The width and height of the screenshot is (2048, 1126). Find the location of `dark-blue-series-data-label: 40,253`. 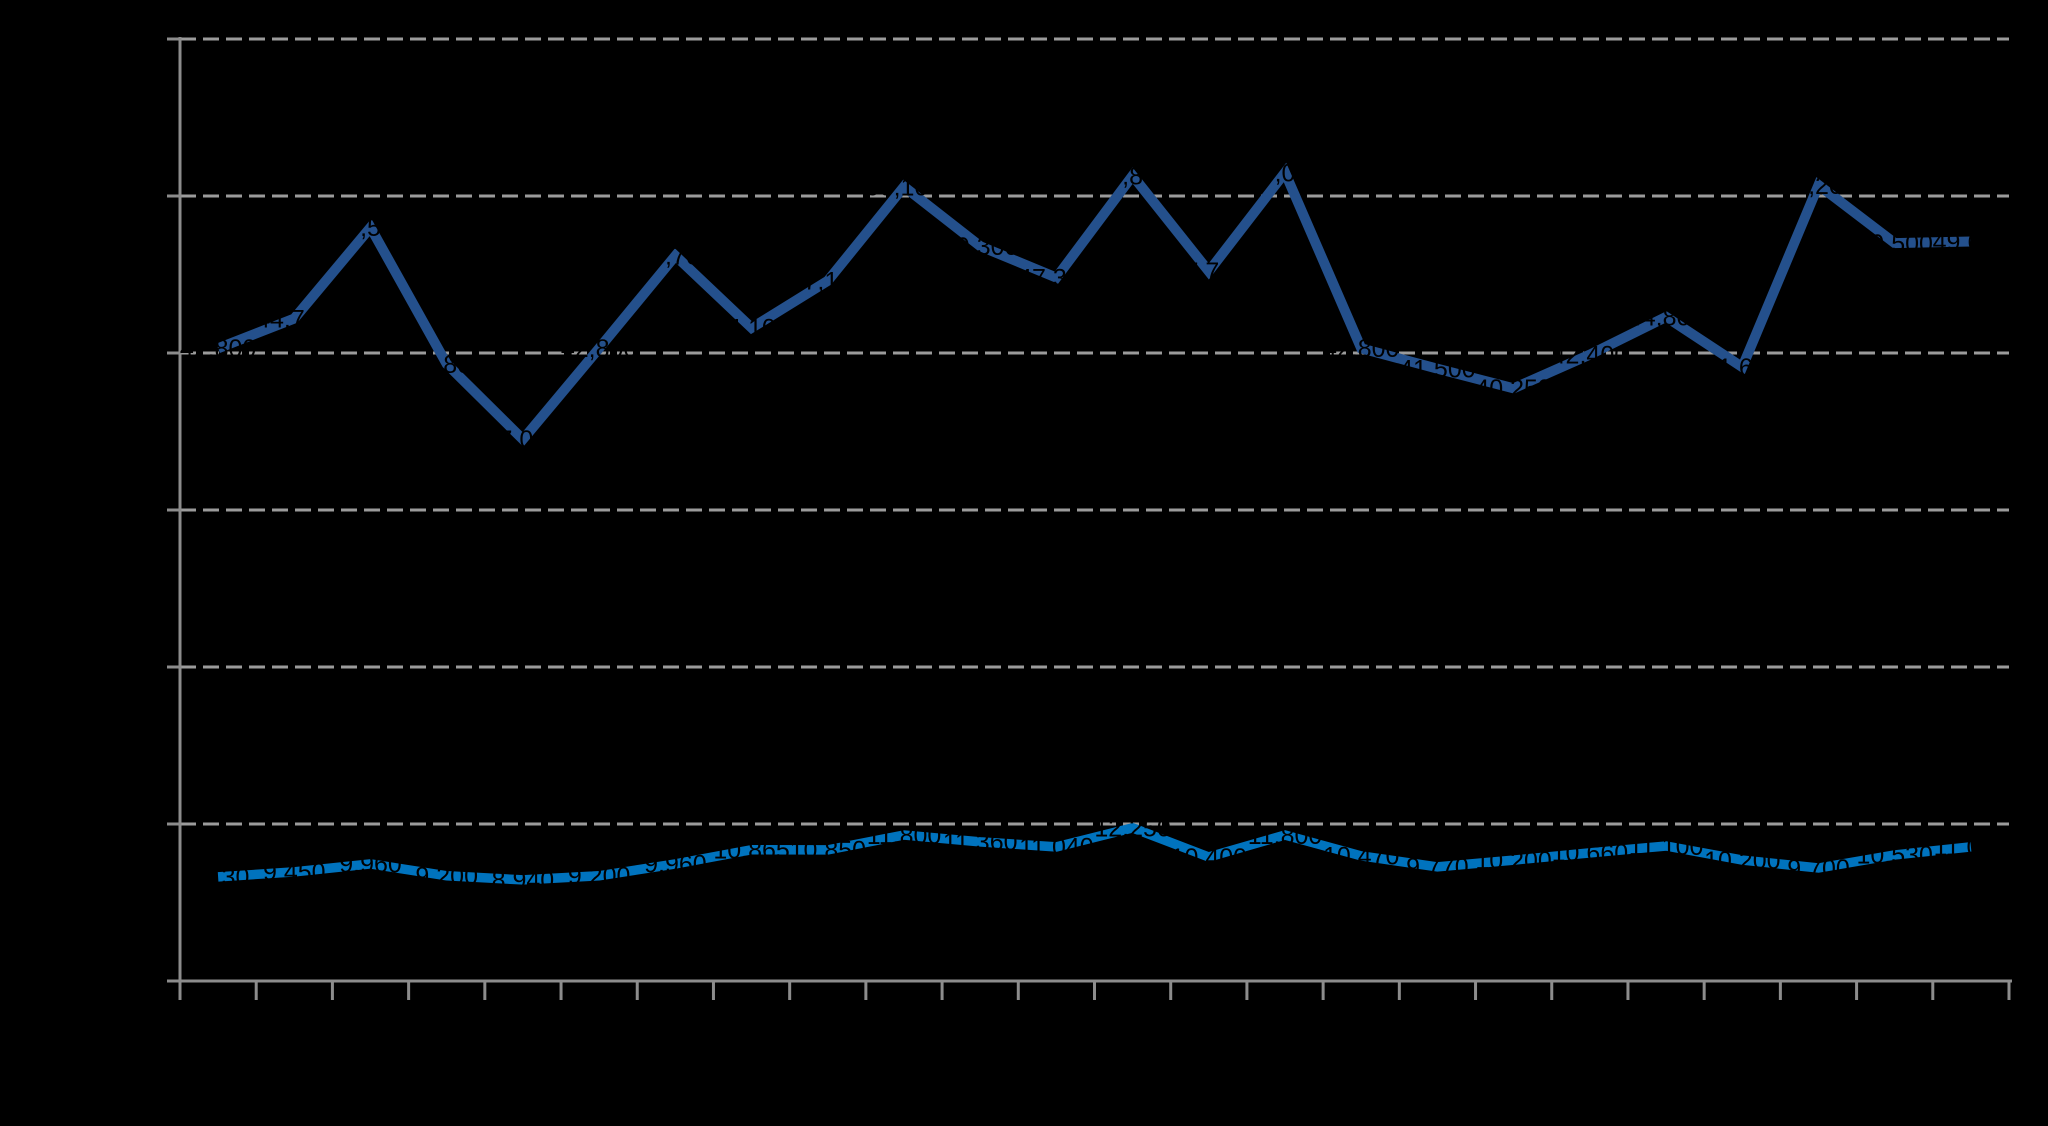

dark-blue-series-data-label: 40,253 is located at coordinates (1513, 389).